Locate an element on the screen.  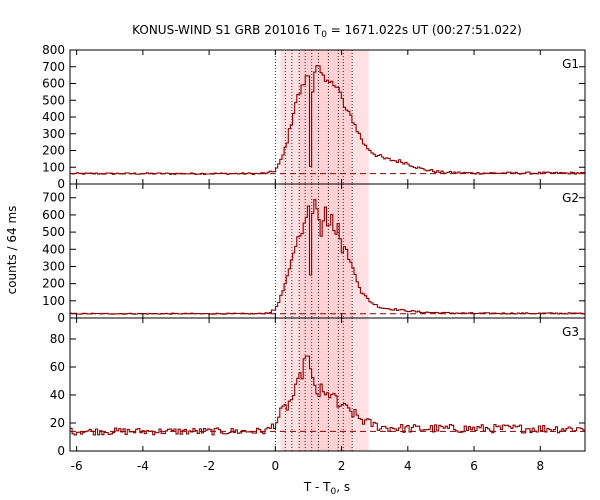
panel-label-g2: G2 is located at coordinates (570, 198).